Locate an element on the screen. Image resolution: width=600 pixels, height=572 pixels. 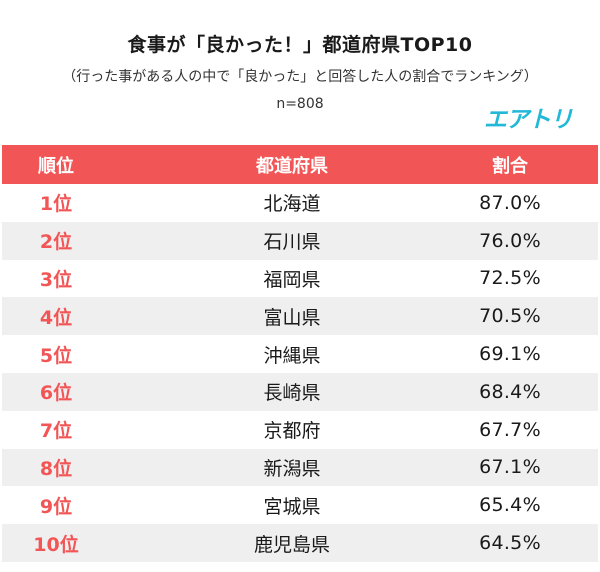
table-header: 順位 都道府県 割合 is located at coordinates (300, 164).